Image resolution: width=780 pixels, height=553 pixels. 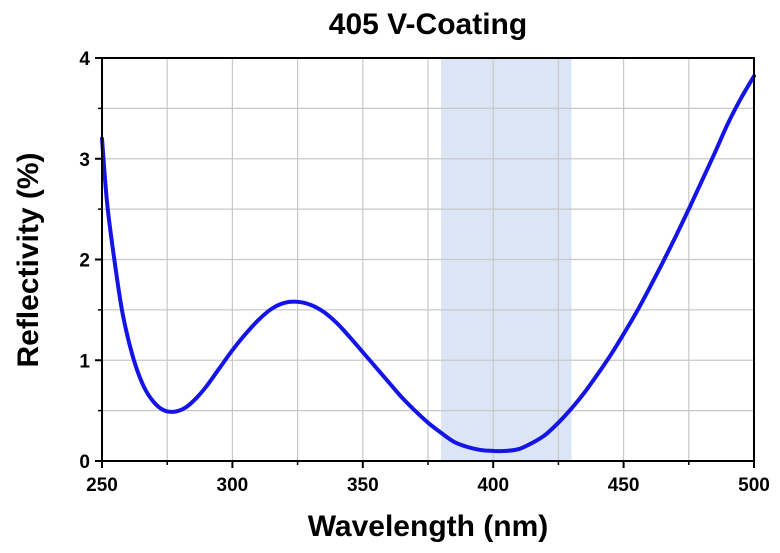 What do you see at coordinates (84, 160) in the screenshot?
I see `y-tick-label: 3` at bounding box center [84, 160].